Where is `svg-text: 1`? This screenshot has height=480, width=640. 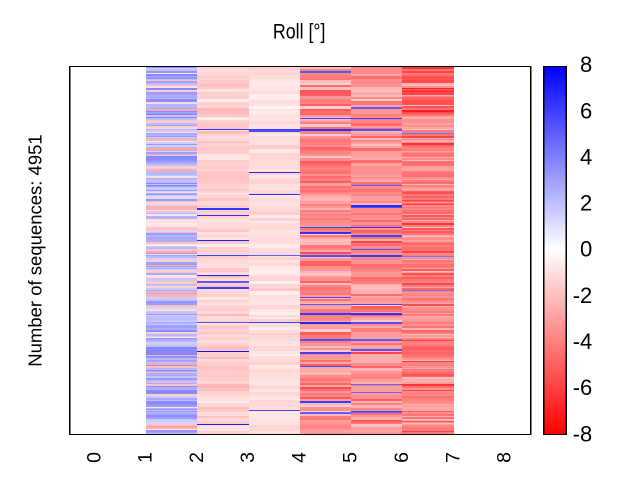
svg-text: 1 is located at coordinates (146, 457).